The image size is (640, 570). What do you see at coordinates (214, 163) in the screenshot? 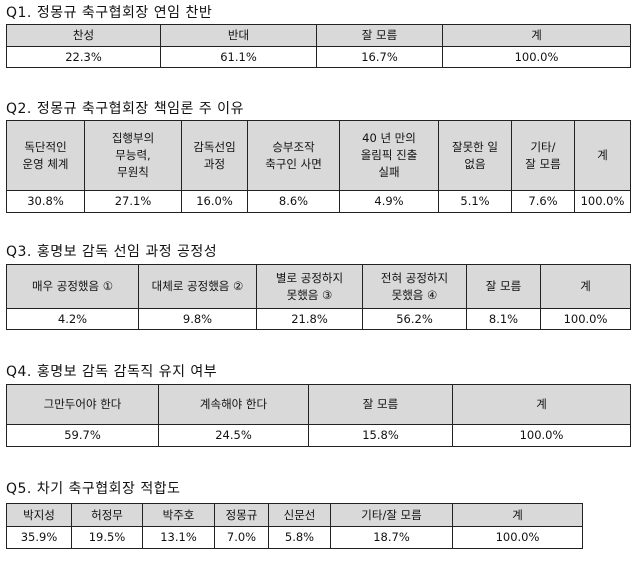
I see `q2-header-line: 과정` at bounding box center [214, 163].